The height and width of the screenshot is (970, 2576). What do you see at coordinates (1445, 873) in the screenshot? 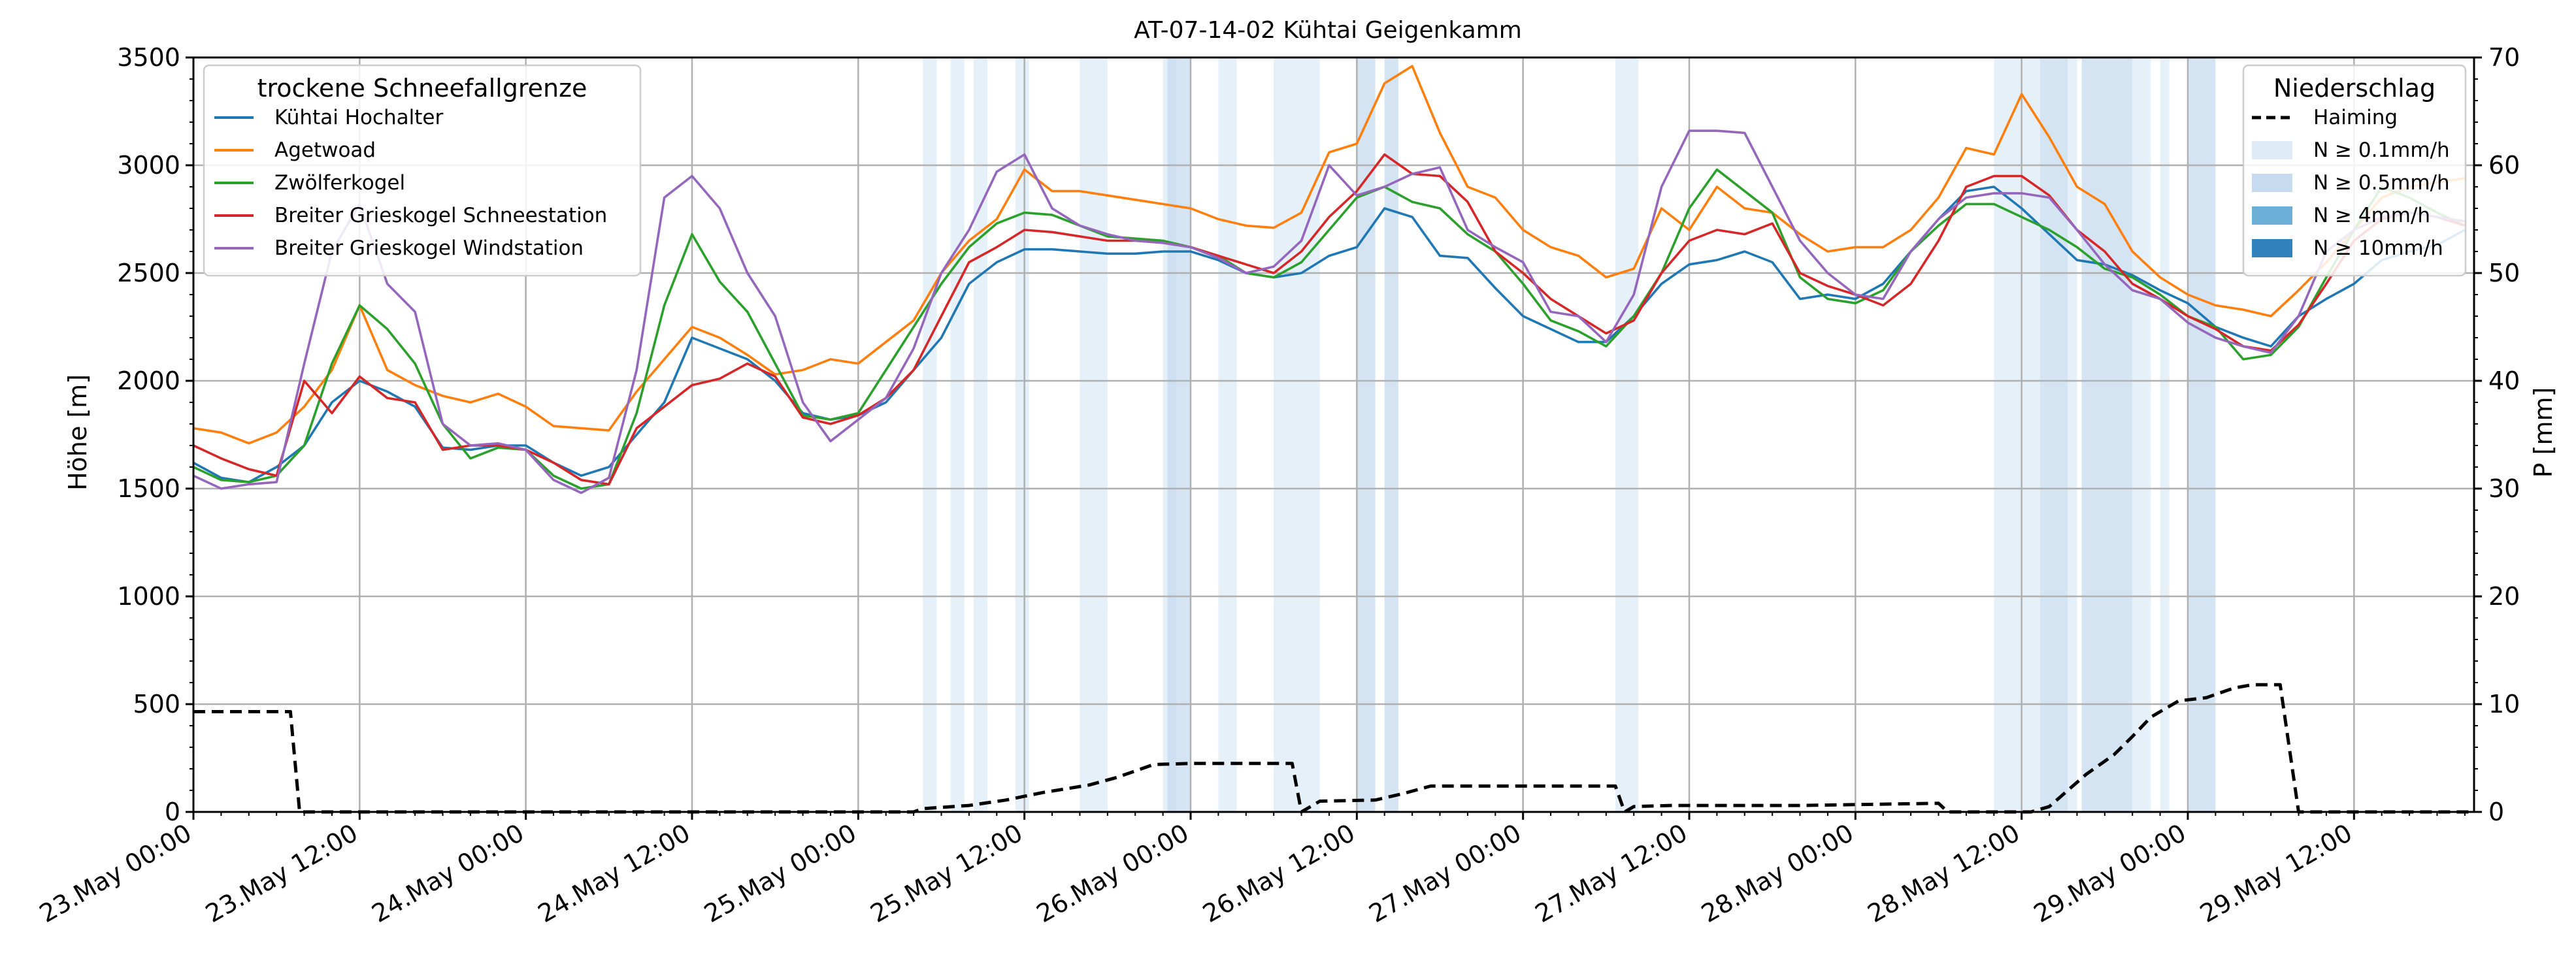
I see `x-tick-label: 27.May 00:00` at bounding box center [1445, 873].